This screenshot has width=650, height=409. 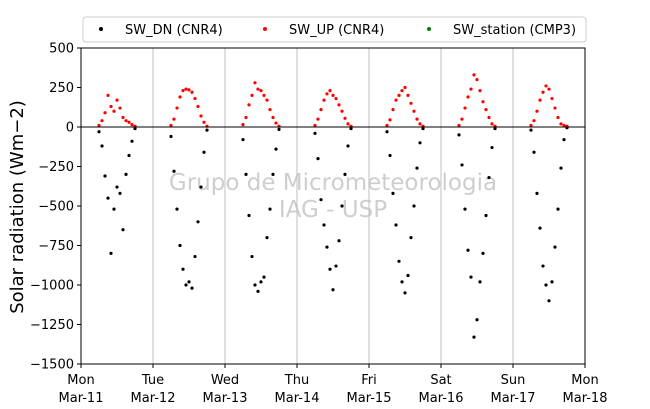 I want to click on watermark: Grupo de Micrometeorologia IAG - USP, so click(x=333, y=196).